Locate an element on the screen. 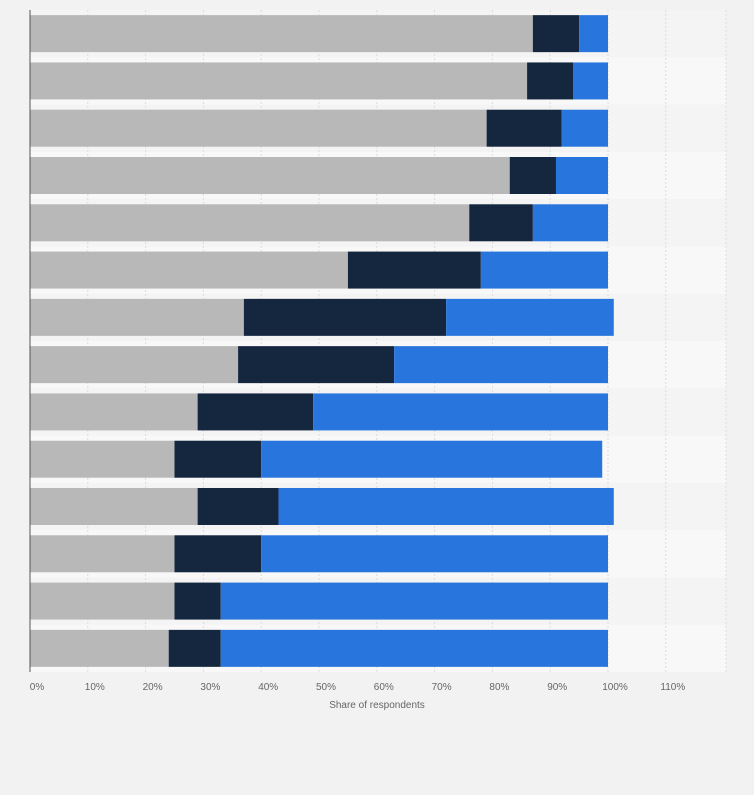  x-tick-label: 50% is located at coordinates (326, 687).